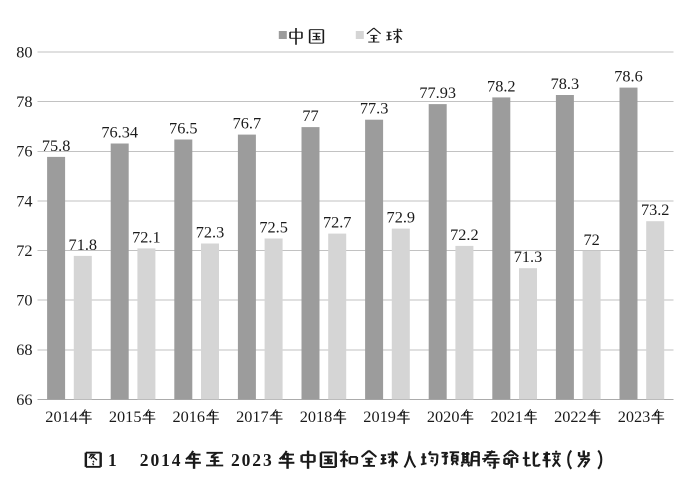  What do you see at coordinates (310, 115) in the screenshot?
I see `svg-text: 77` at bounding box center [310, 115].